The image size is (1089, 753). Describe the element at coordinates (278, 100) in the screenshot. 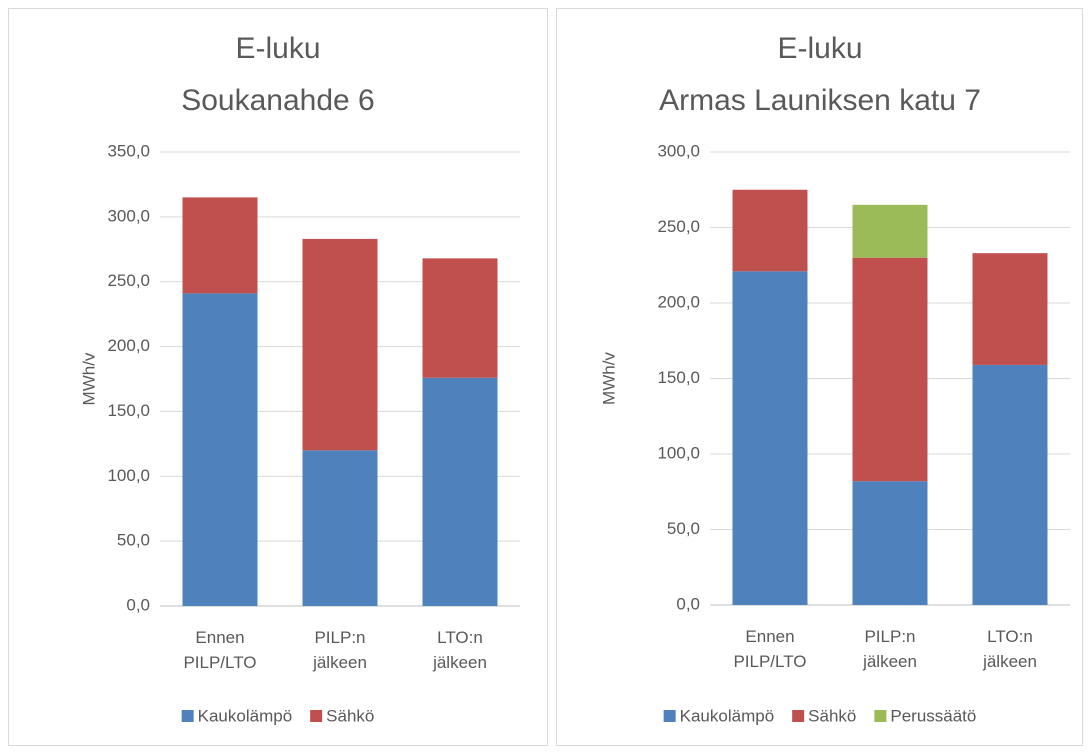

I see `chart-title: Soukanahde 6` at that location.